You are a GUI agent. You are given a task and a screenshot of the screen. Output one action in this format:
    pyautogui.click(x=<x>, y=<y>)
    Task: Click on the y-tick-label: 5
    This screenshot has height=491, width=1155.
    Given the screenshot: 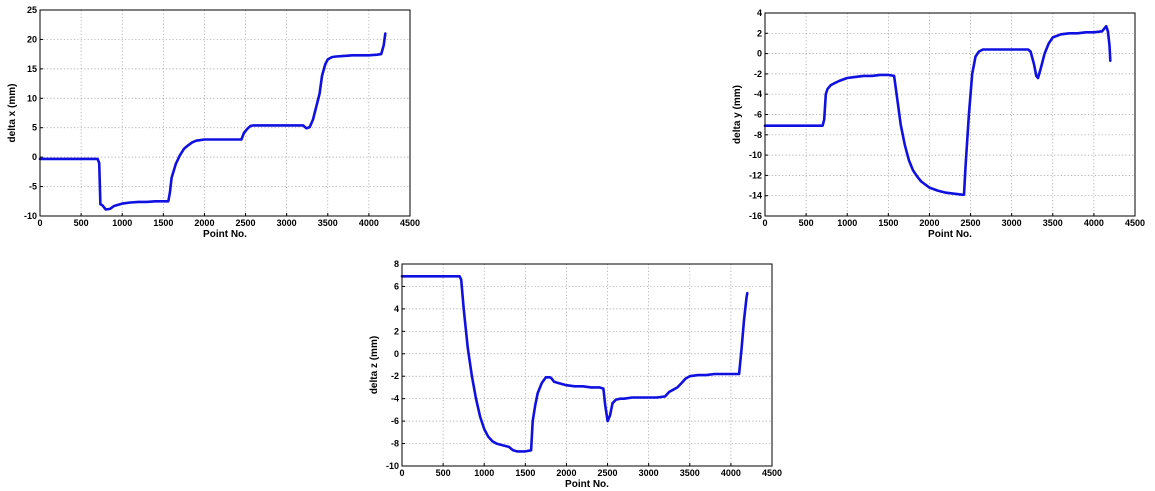 What is the action you would take?
    pyautogui.click(x=34, y=128)
    